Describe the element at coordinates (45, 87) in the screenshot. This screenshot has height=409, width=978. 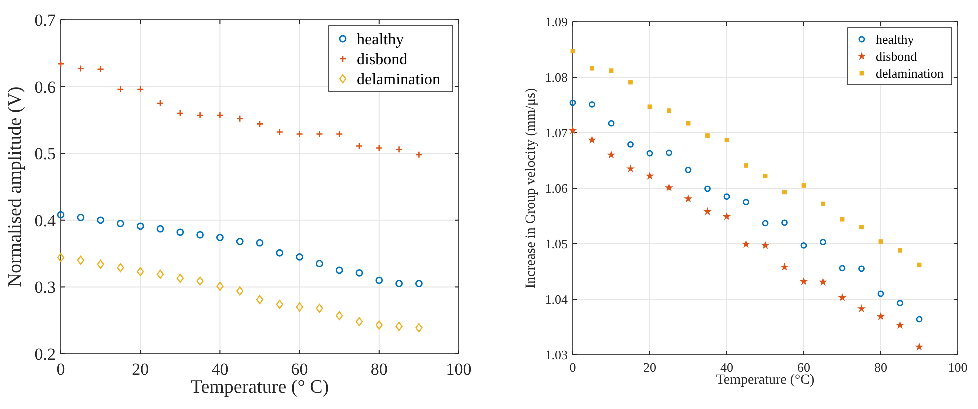
I see `y-tick-label: 0.6` at that location.